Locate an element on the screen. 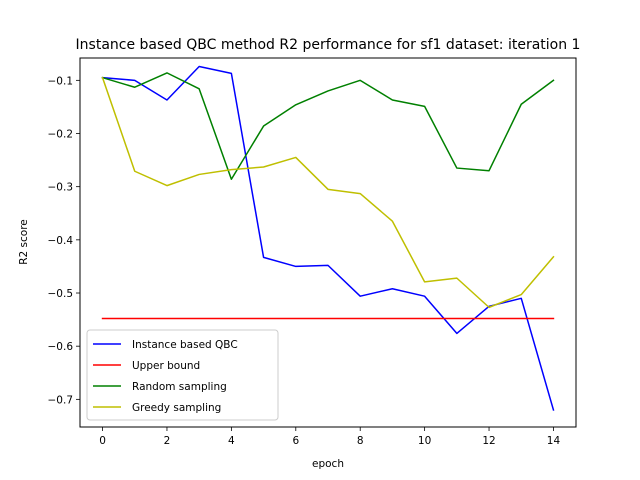  x-tick-label: 4 is located at coordinates (231, 441).